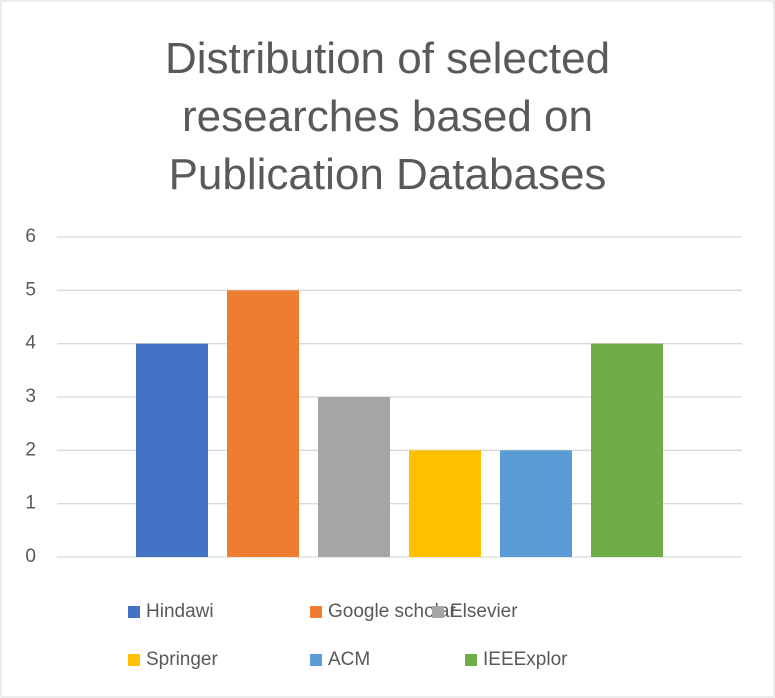  Describe the element at coordinates (180, 611) in the screenshot. I see `legend-label: Hindawi` at that location.